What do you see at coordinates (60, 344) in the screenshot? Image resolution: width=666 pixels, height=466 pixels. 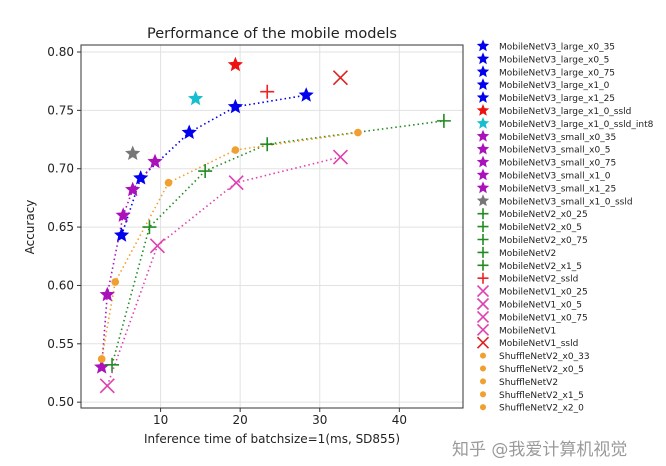 I see `y-tick-label: 0.55` at bounding box center [60, 344].